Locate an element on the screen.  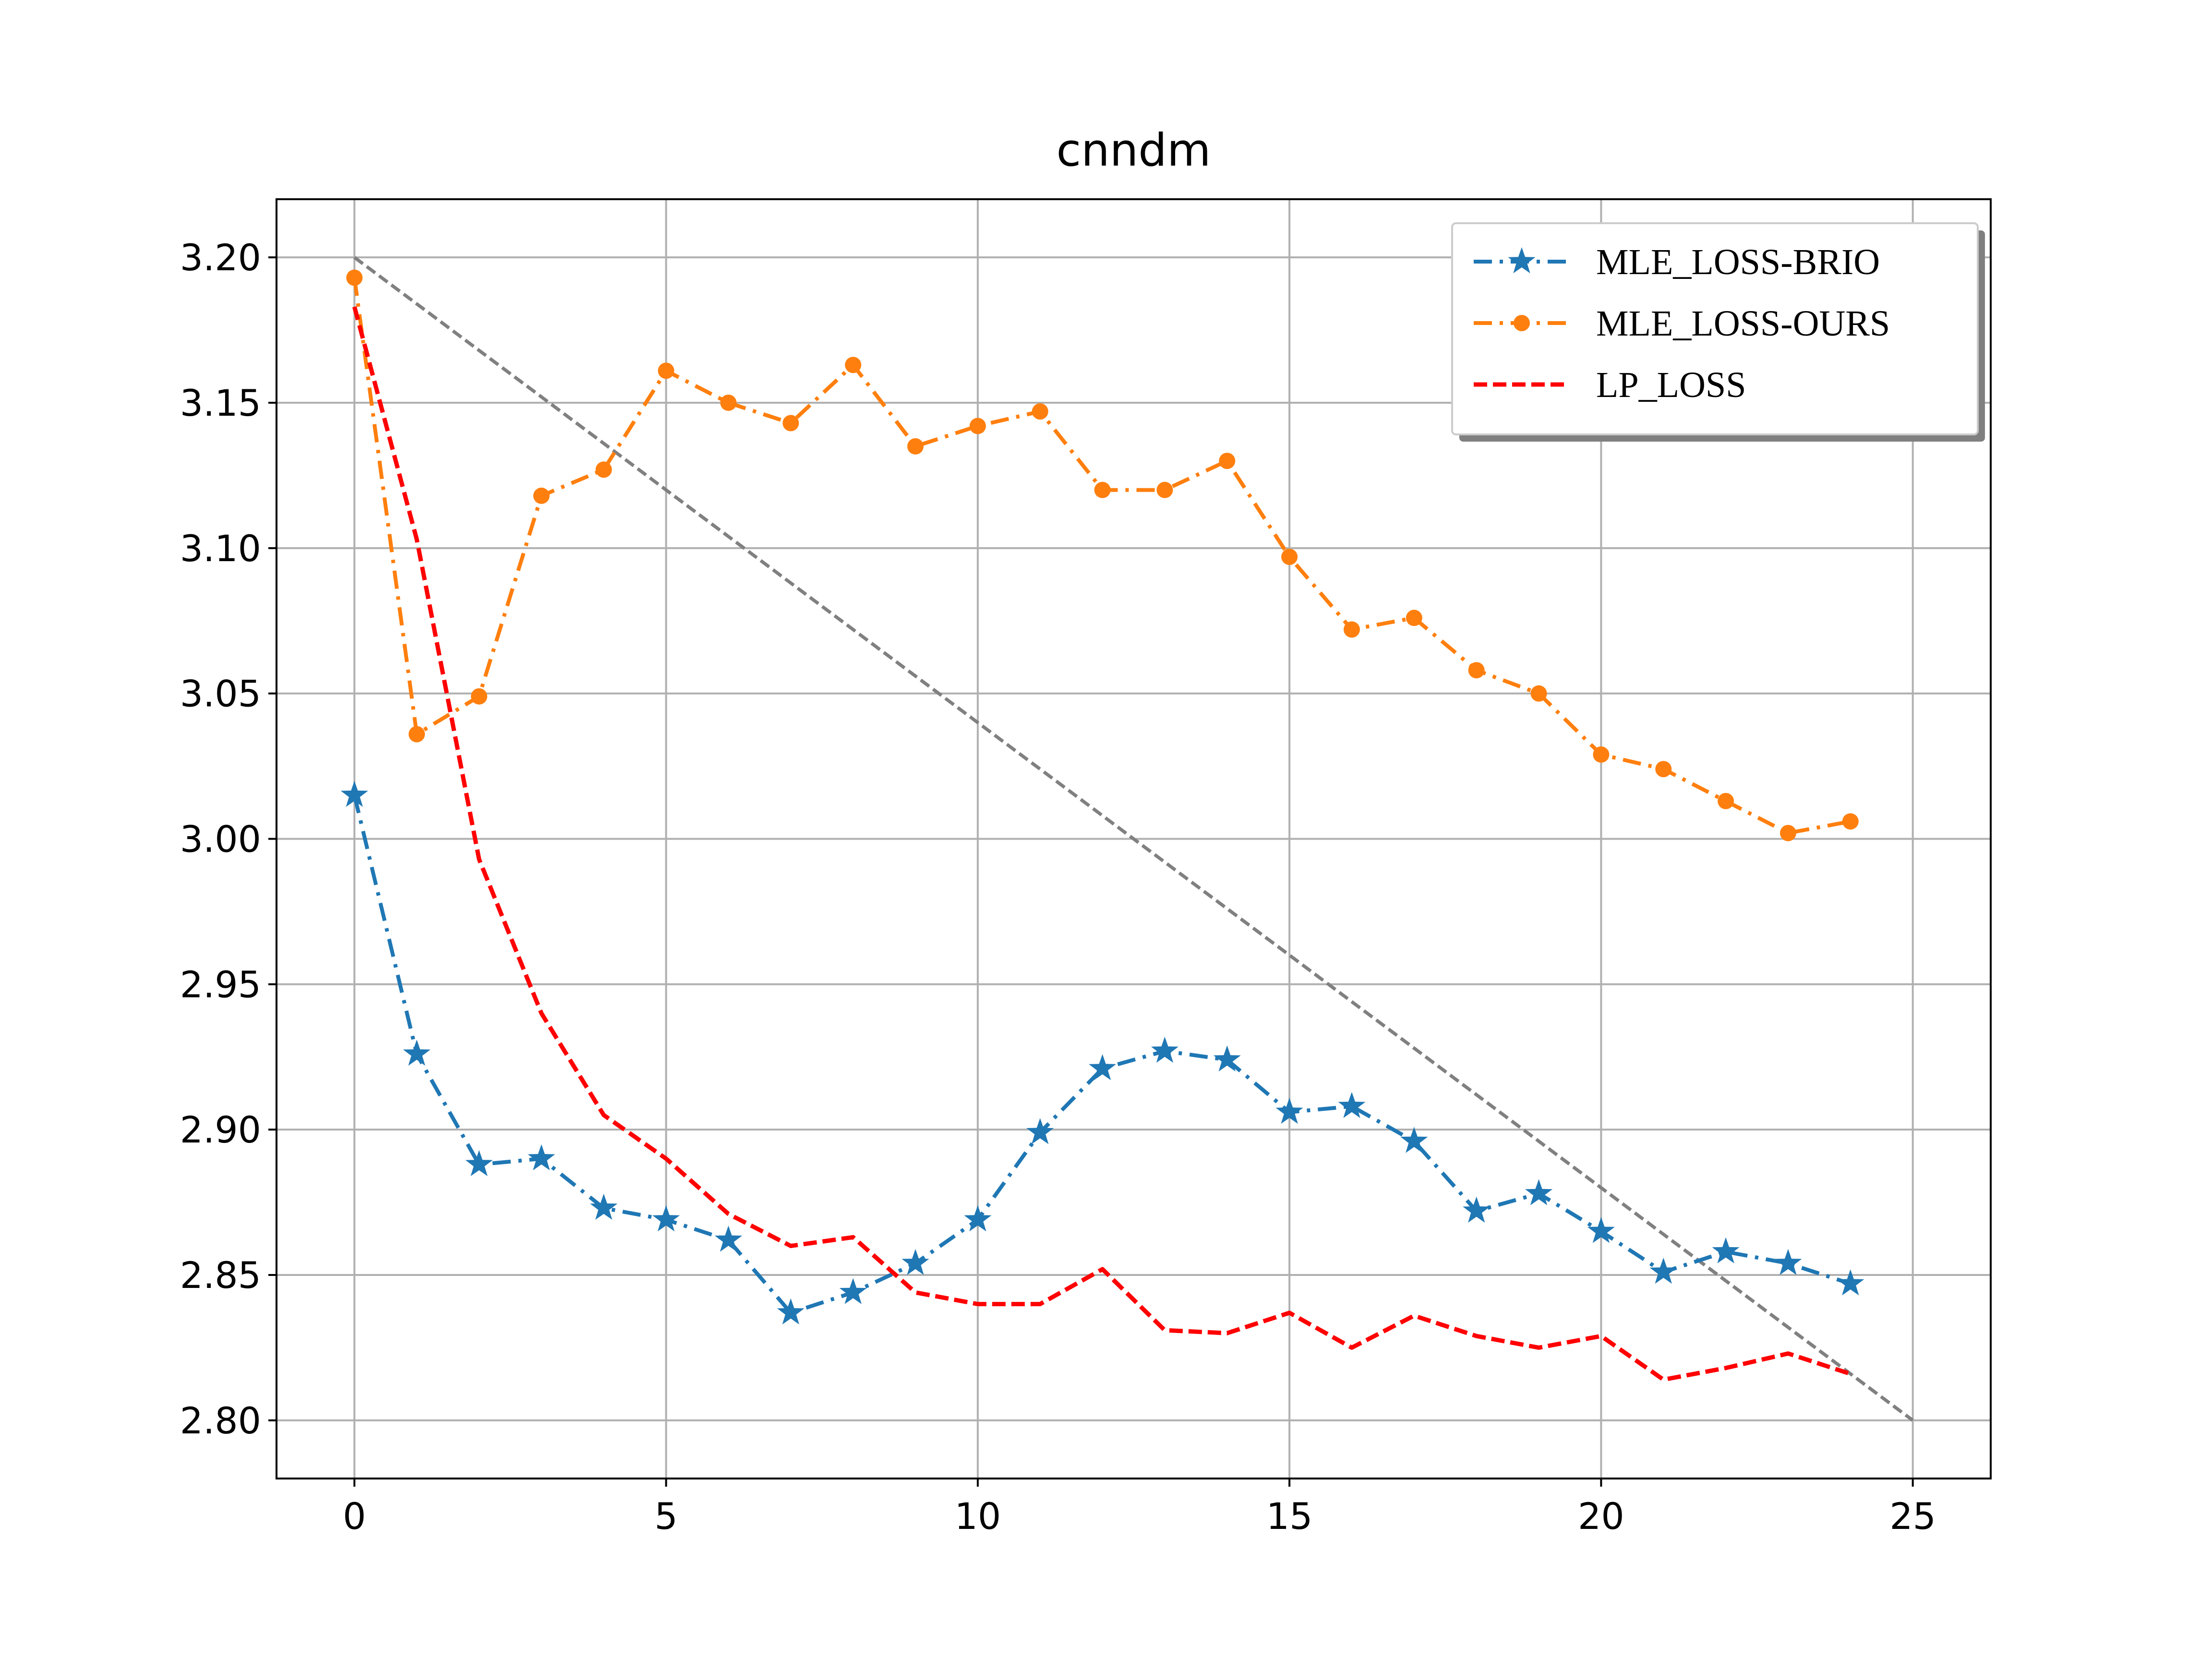
y-tick-label: 3.15 is located at coordinates (220, 403).